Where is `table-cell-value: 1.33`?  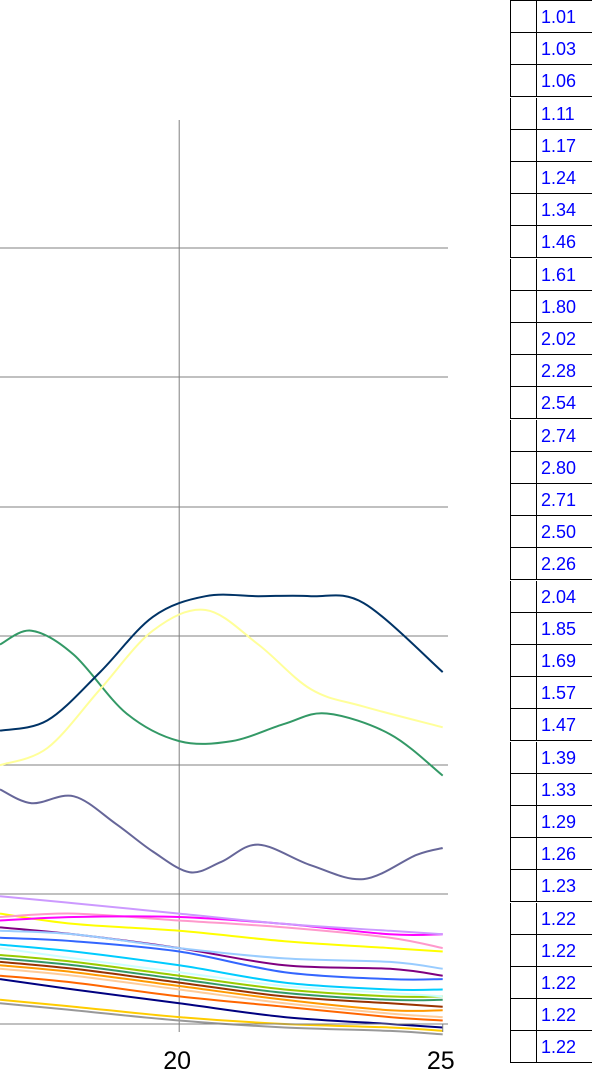 table-cell-value: 1.33 is located at coordinates (564, 789).